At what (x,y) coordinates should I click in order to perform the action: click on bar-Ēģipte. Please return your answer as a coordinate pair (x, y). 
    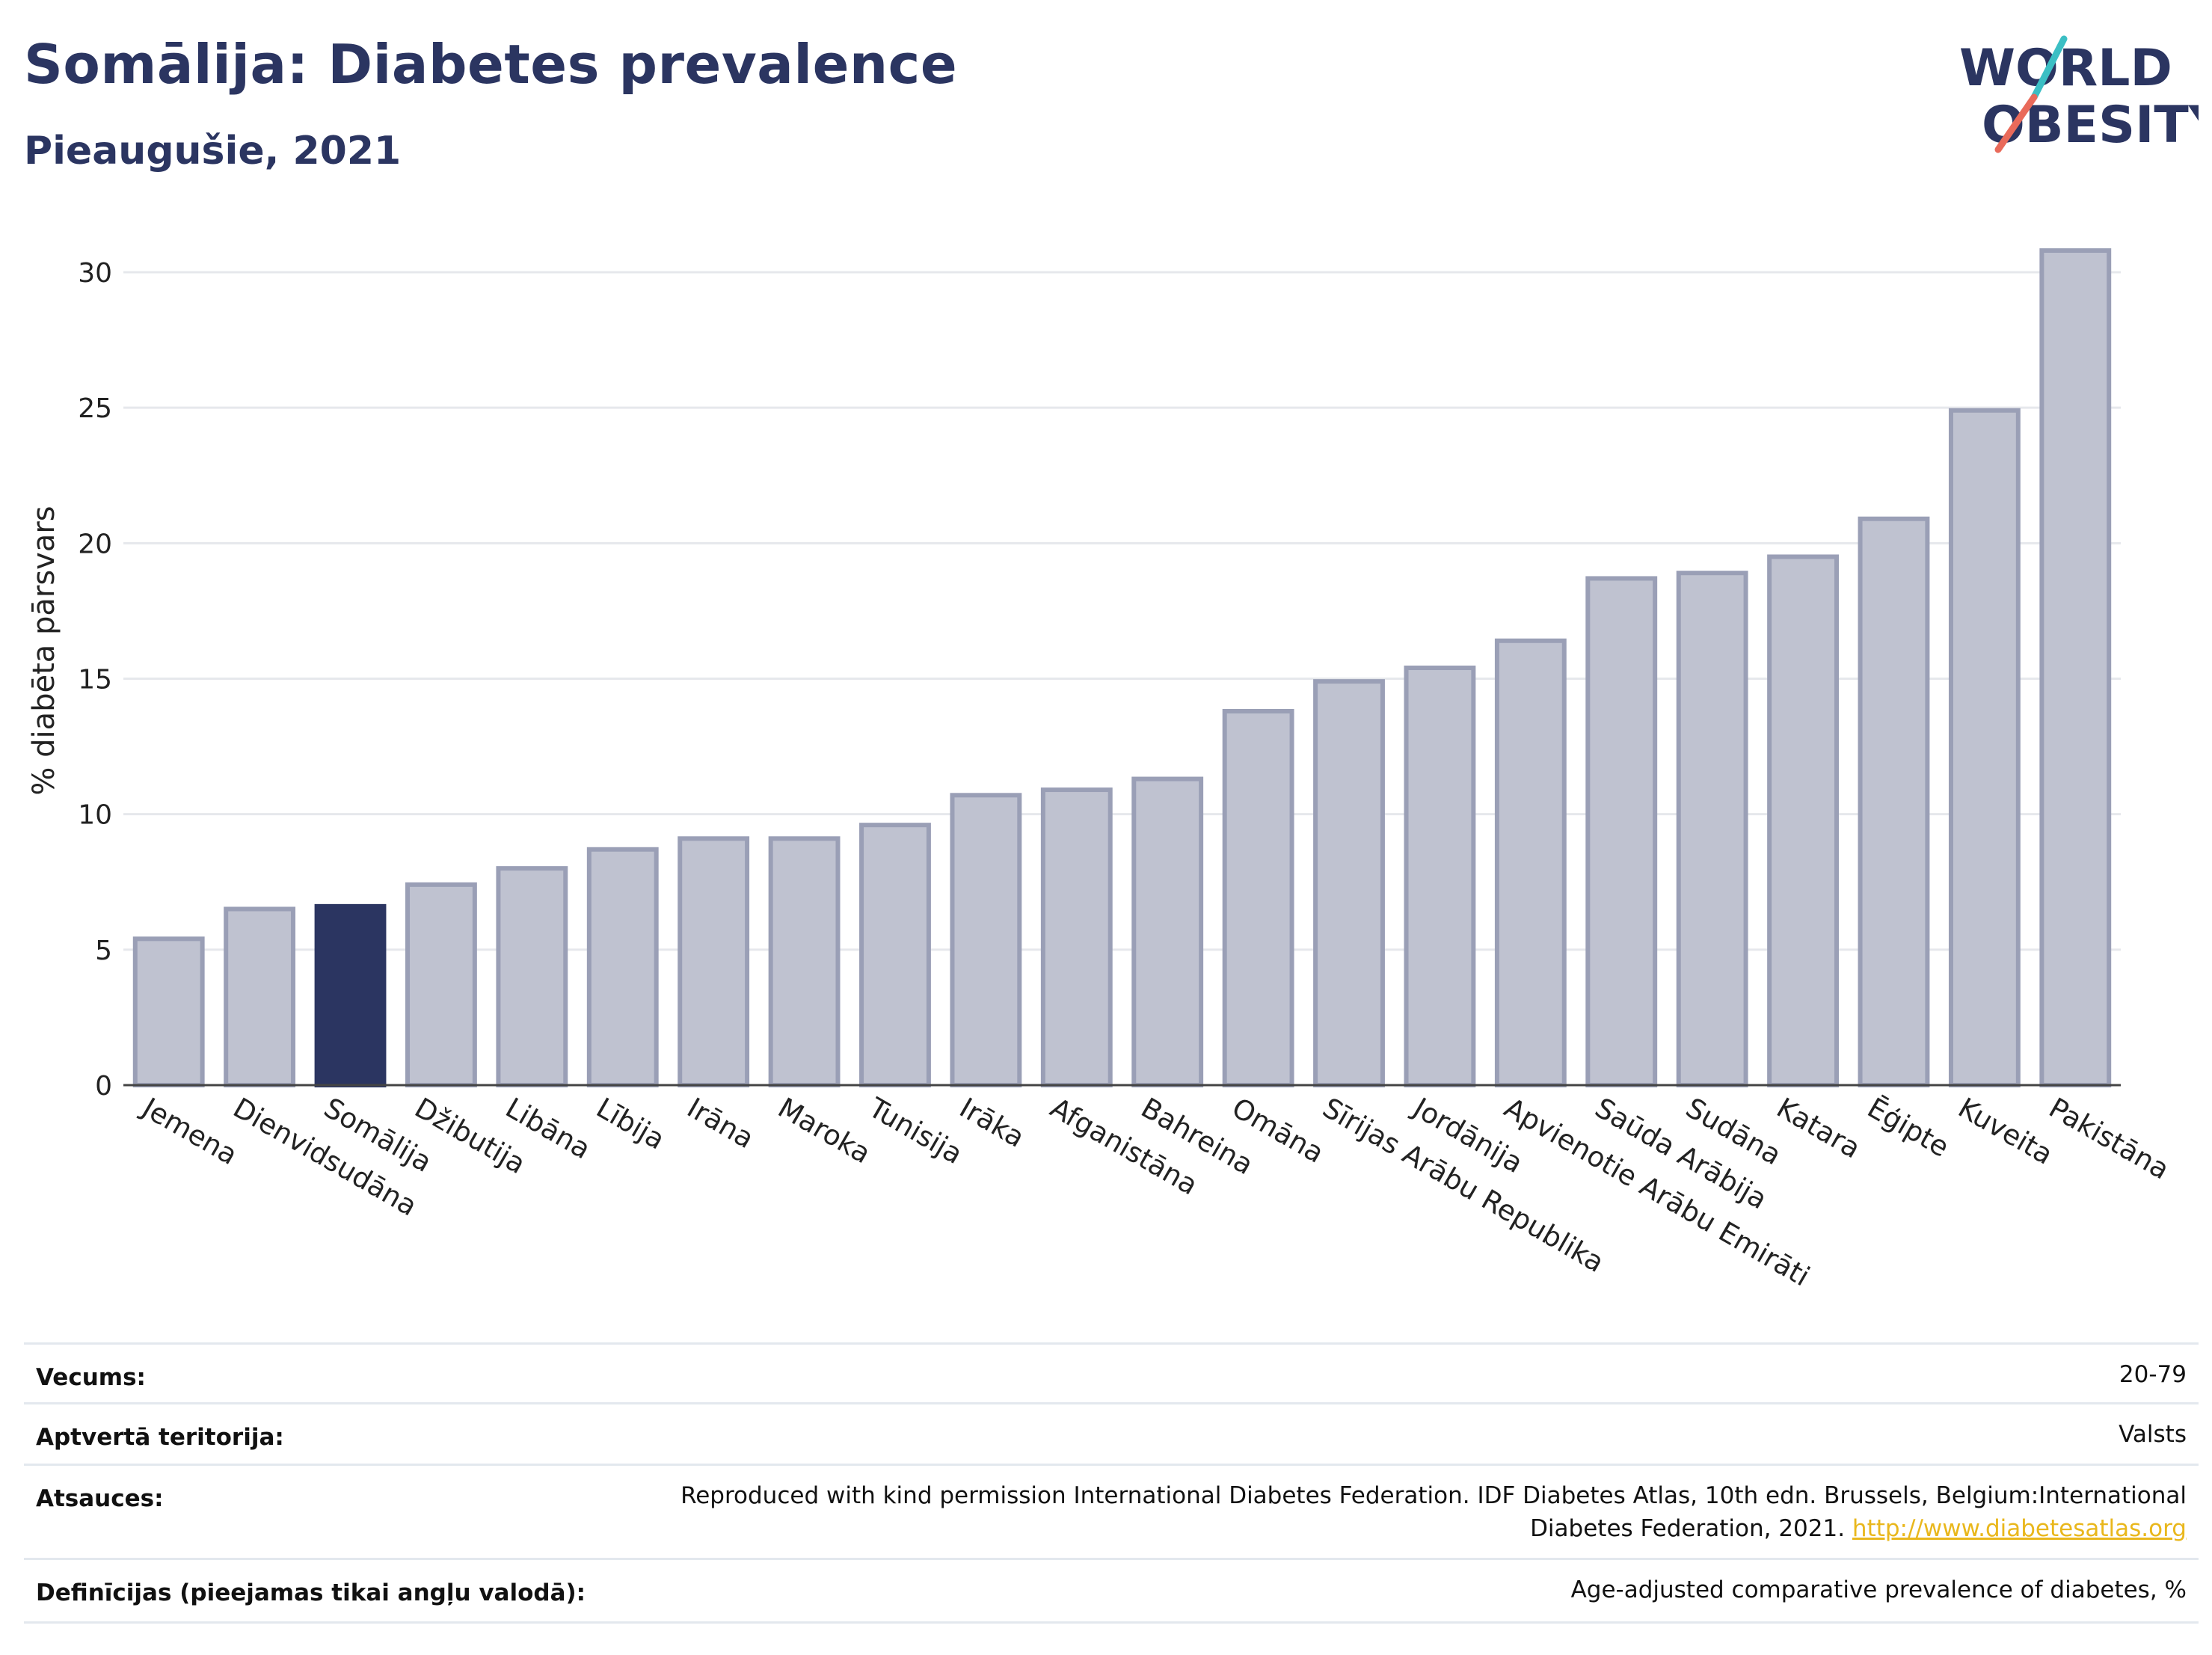
    Looking at the image, I should click on (1894, 801).